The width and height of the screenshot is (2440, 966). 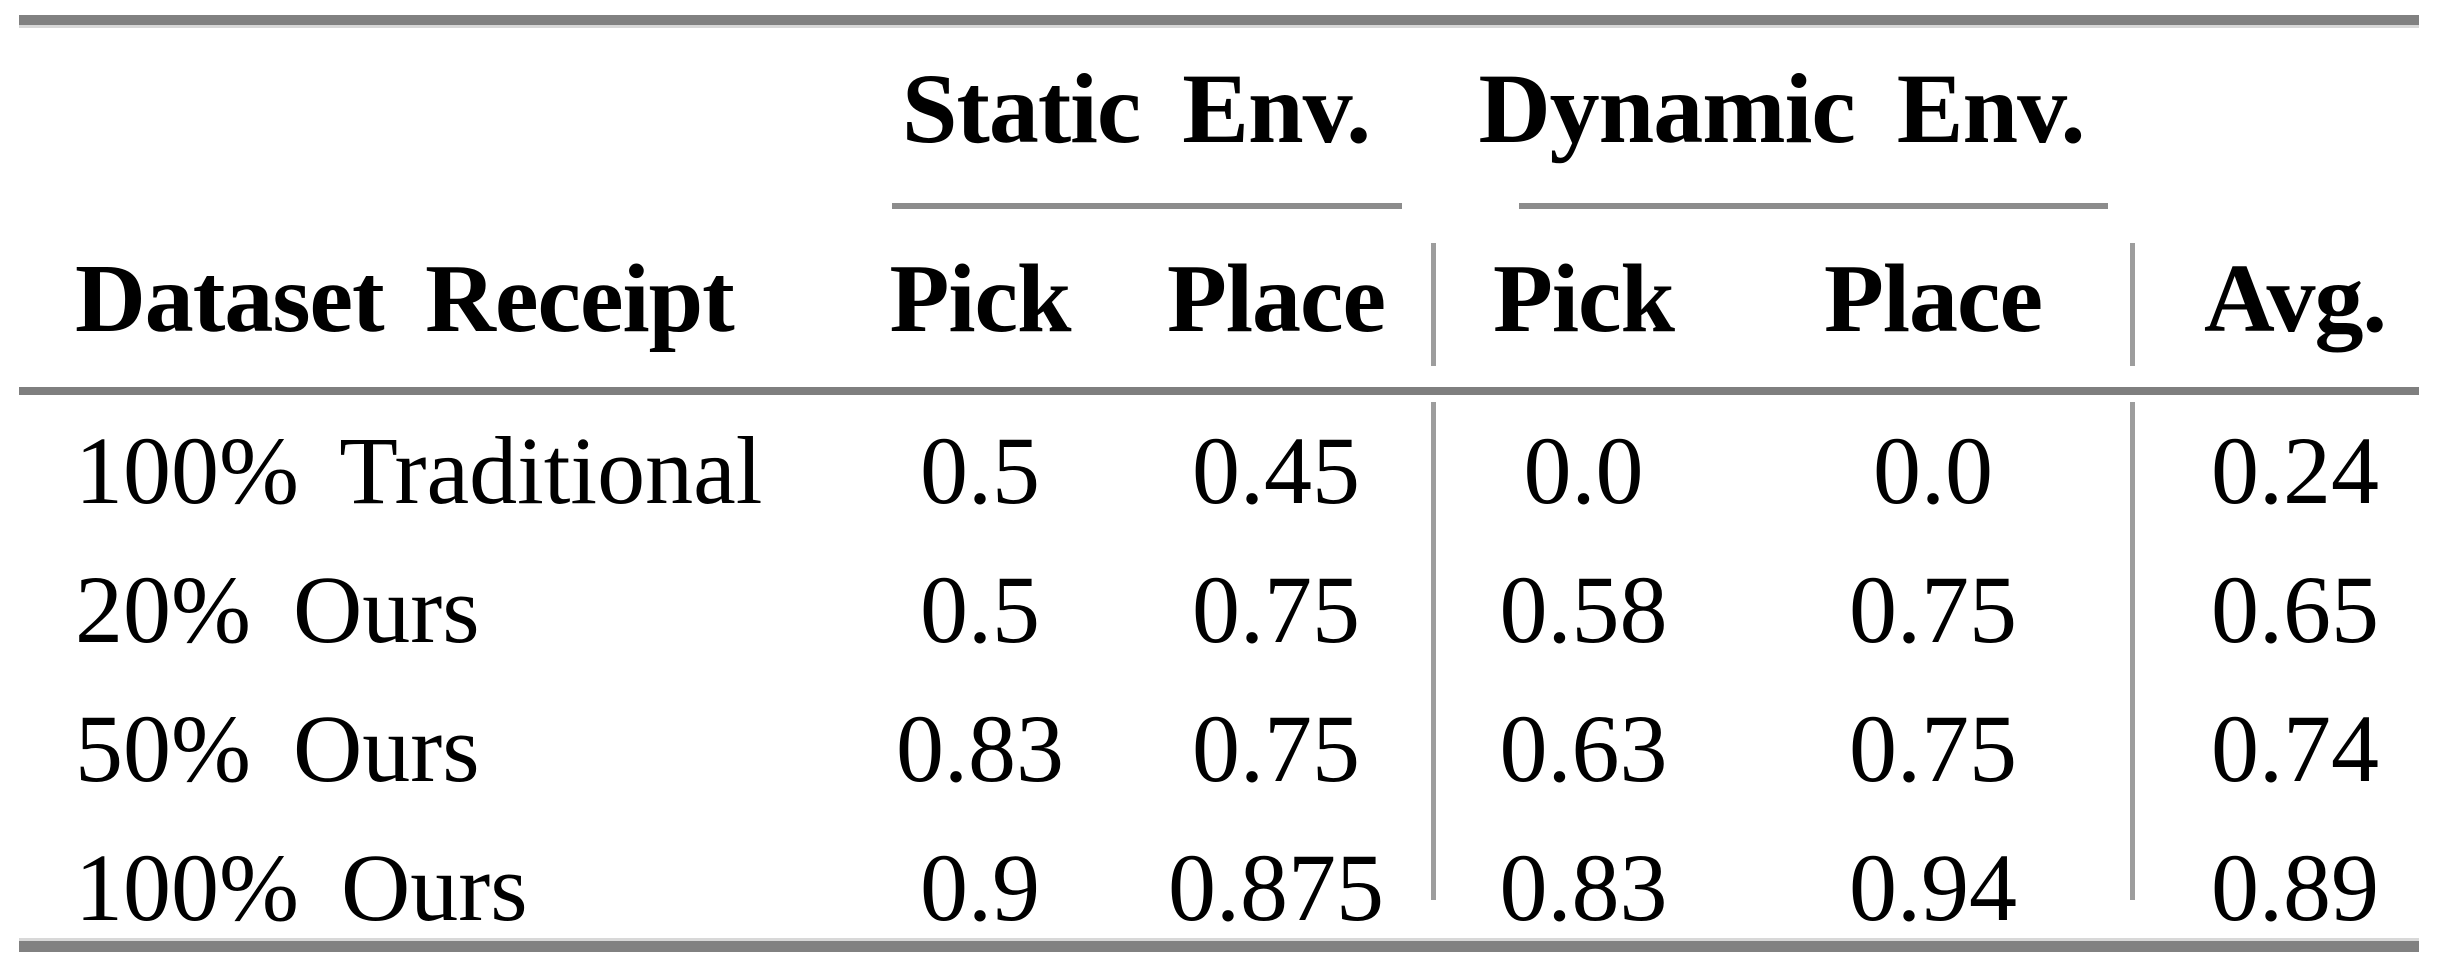 What do you see at coordinates (1276, 887) in the screenshot?
I see `value-cell: 0.875` at bounding box center [1276, 887].